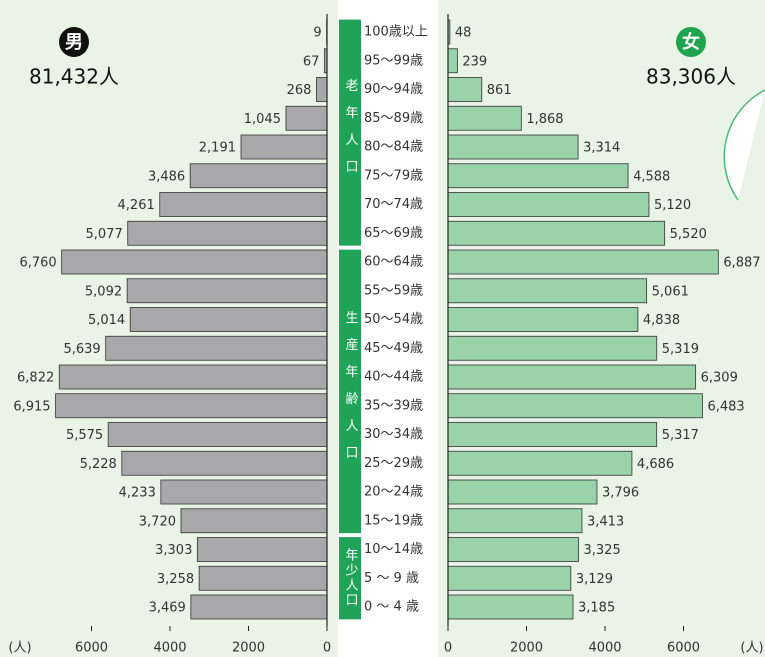  I want to click on value-label: 268, so click(299, 90).